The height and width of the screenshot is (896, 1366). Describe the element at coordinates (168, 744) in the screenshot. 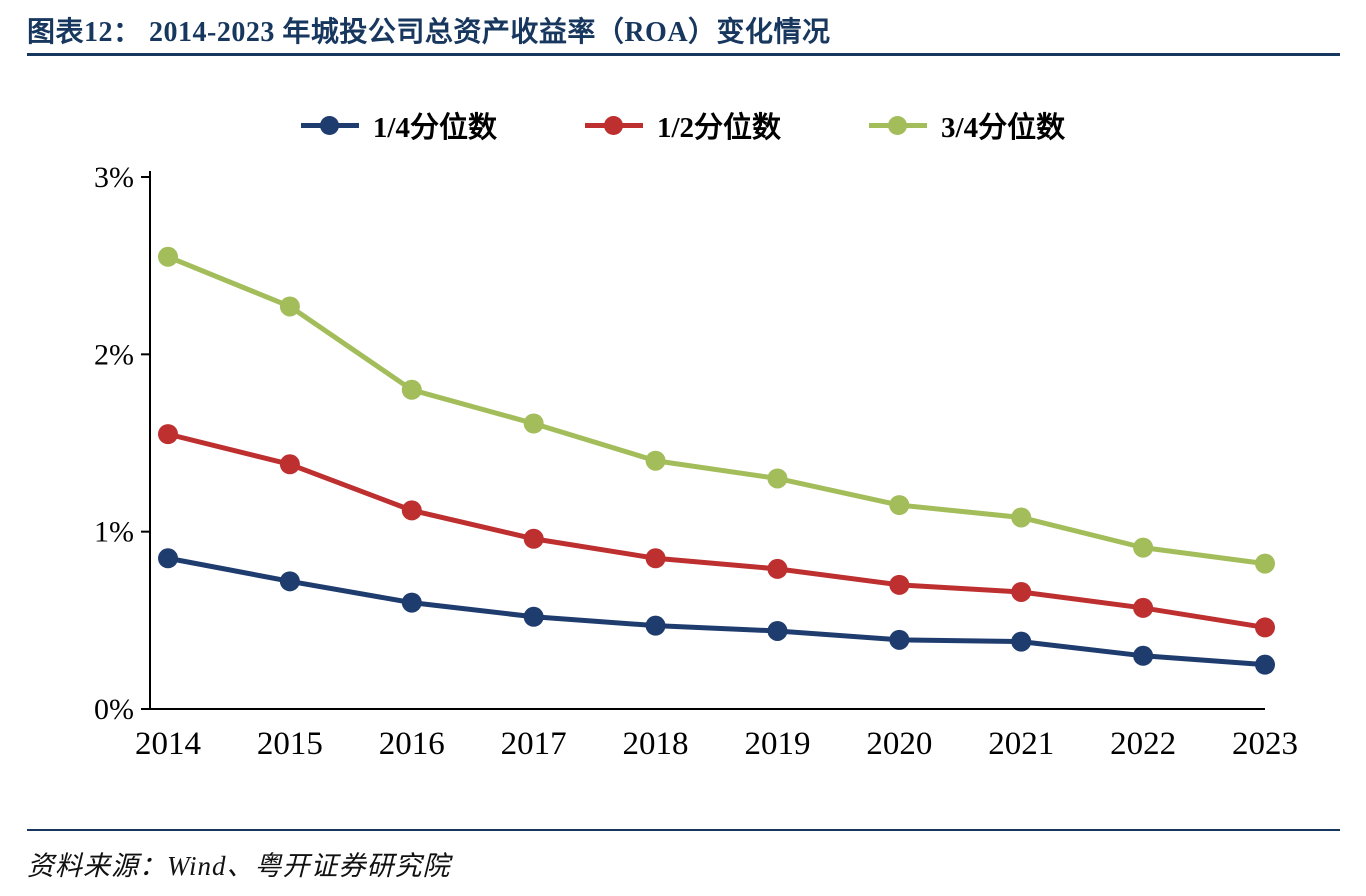

I see `x-tick-label: 2014` at that location.